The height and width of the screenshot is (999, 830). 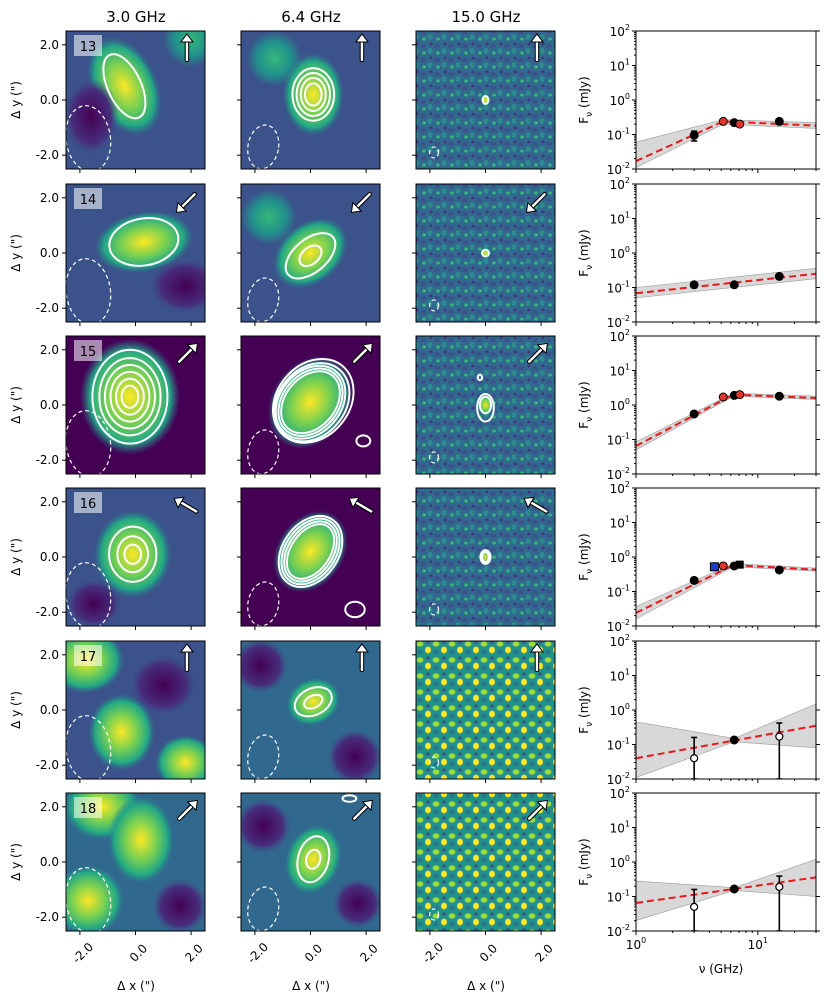 I want to click on y-tick-label: 10⁻¹, so click(x=618, y=440).